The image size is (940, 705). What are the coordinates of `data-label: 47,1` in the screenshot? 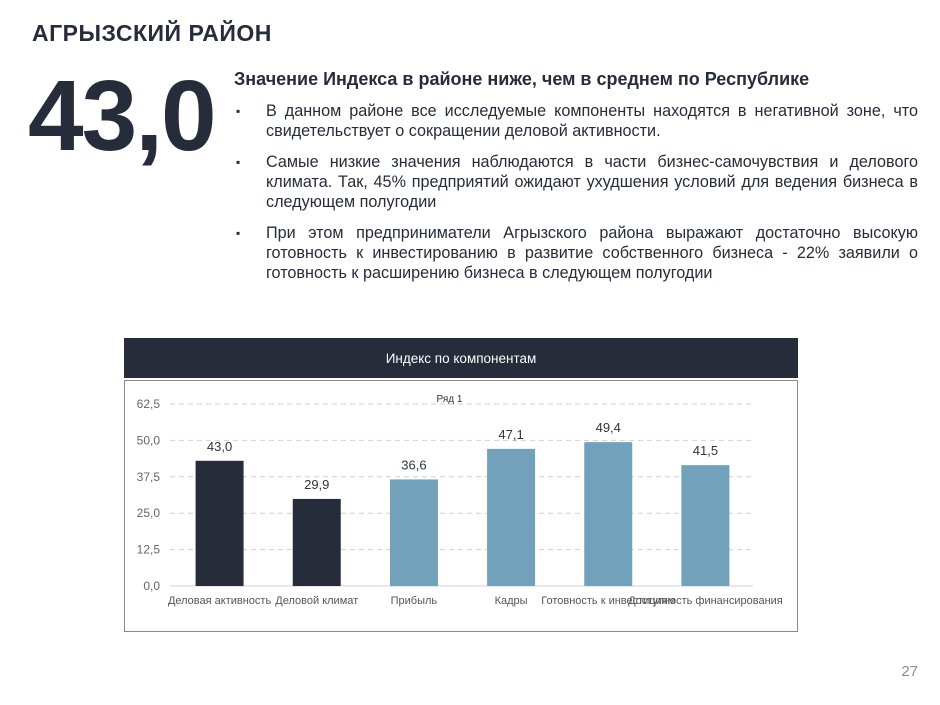 It's located at (510, 434).